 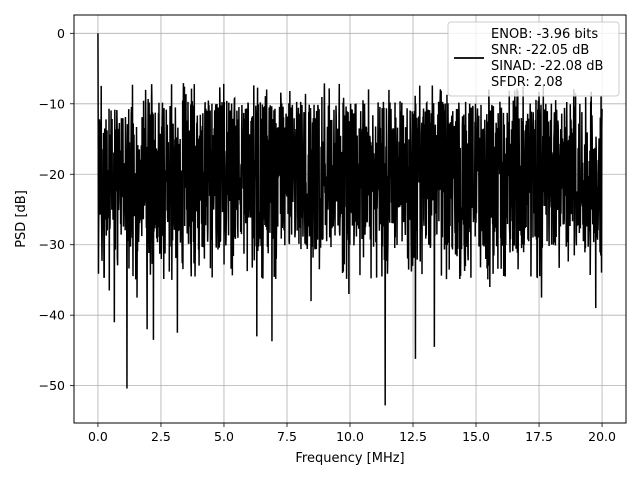 What do you see at coordinates (161, 436) in the screenshot?
I see `x-tick-label: 2.5` at bounding box center [161, 436].